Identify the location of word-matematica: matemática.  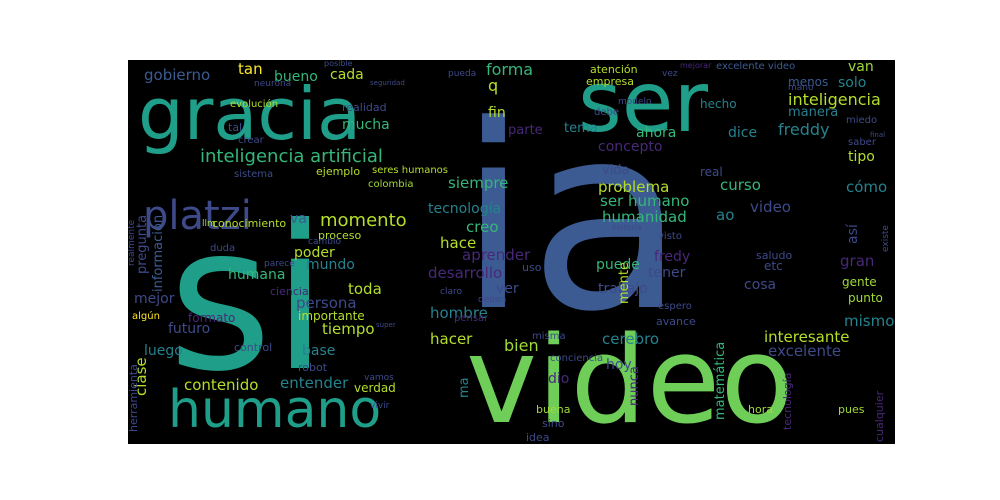
(720, 380).